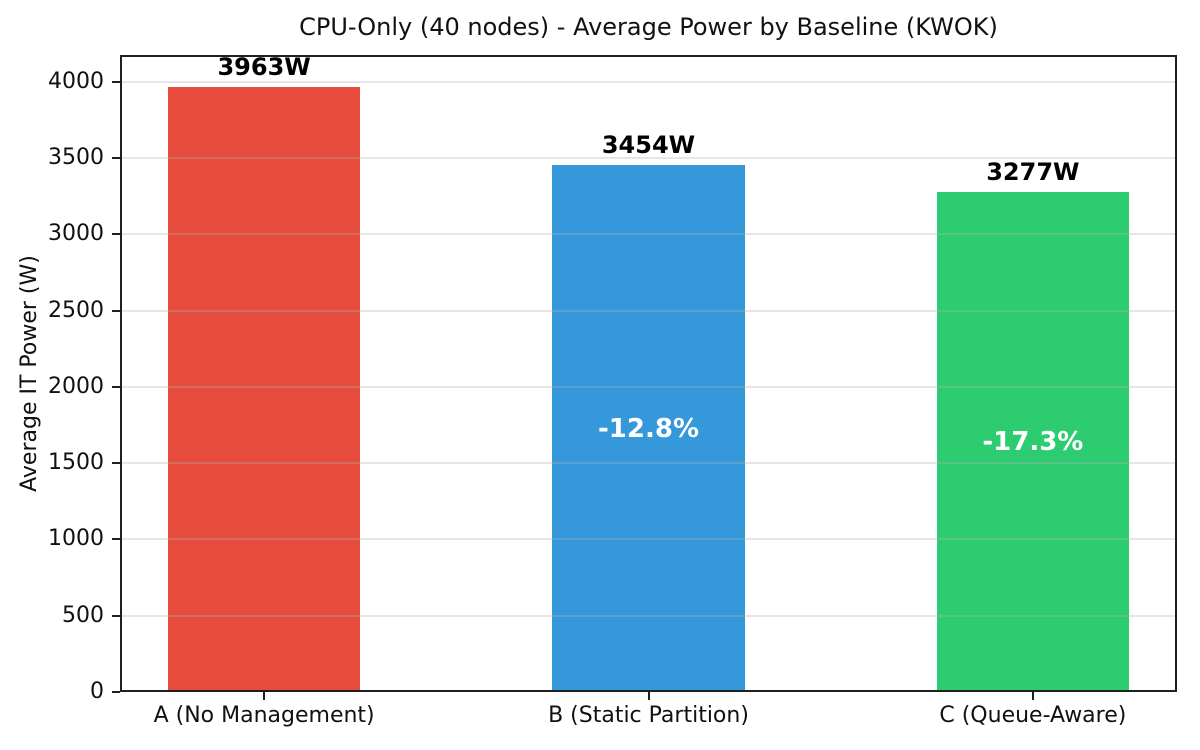  I want to click on bar-b-static-partition, so click(648, 428).